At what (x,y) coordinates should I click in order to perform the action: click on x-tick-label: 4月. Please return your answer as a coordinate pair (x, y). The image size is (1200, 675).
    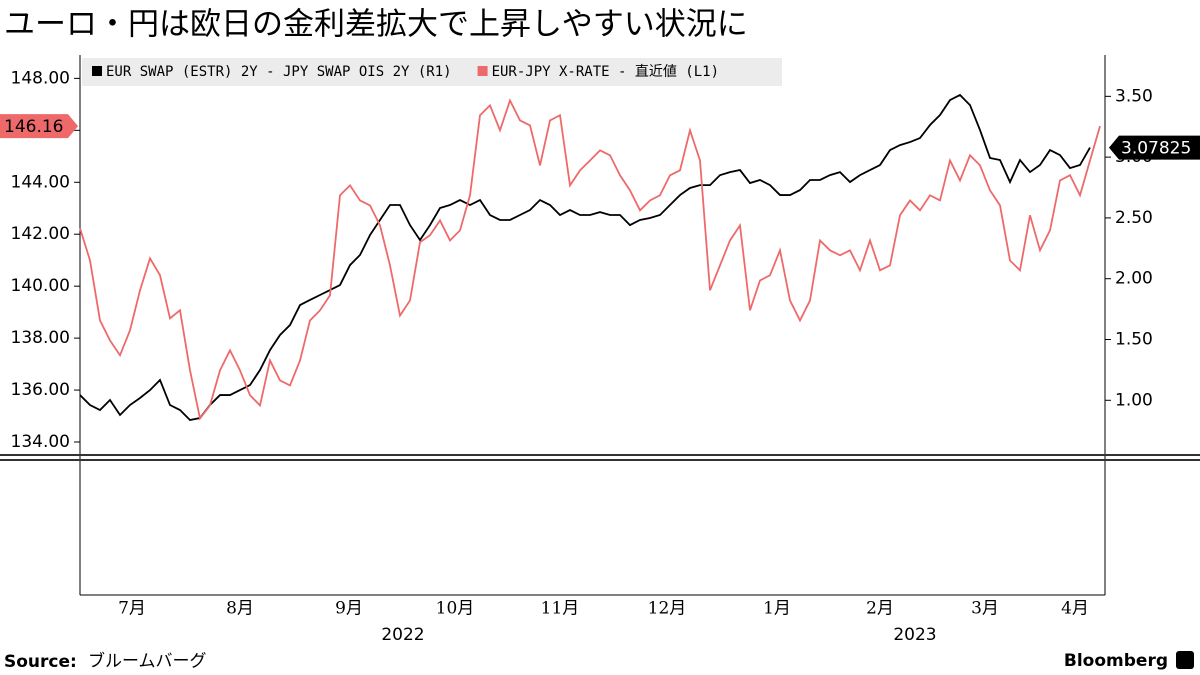
    Looking at the image, I should click on (1075, 609).